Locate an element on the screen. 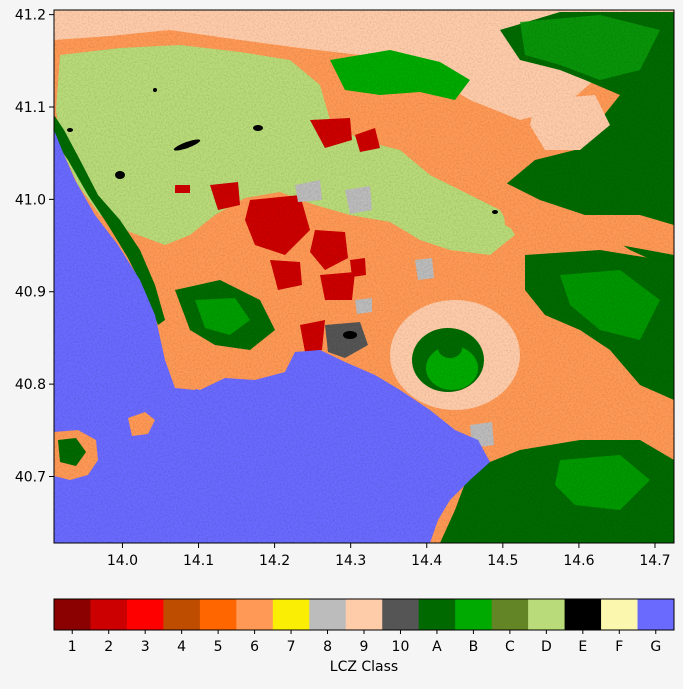  colorbar-label: 4 is located at coordinates (181, 647).